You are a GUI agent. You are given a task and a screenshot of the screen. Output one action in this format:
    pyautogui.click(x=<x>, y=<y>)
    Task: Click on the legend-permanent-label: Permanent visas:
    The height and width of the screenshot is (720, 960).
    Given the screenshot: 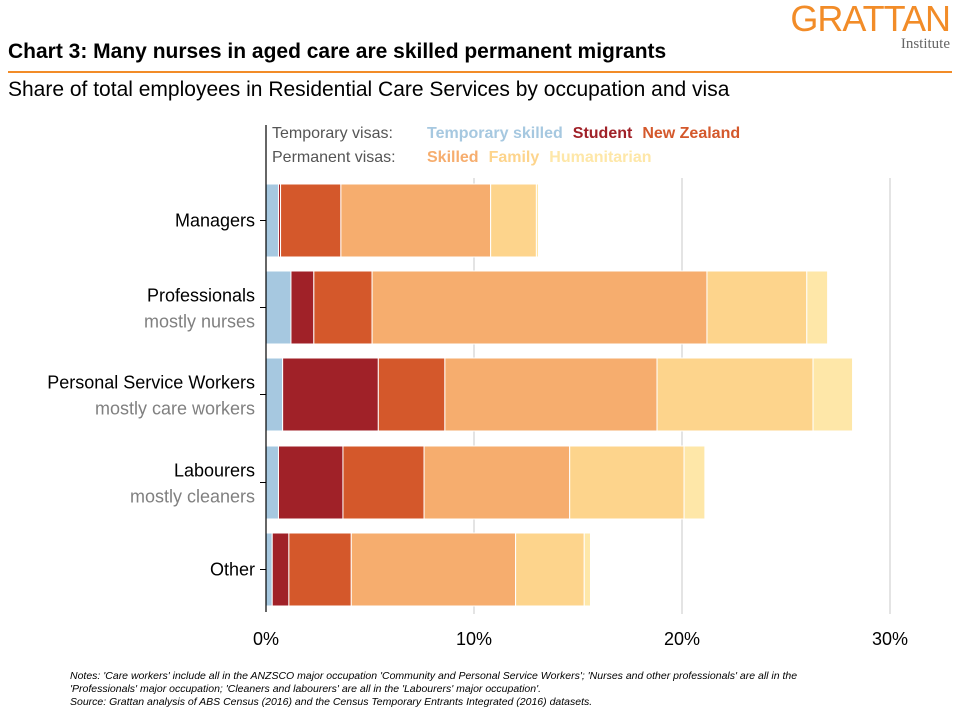 What is the action you would take?
    pyautogui.click(x=334, y=157)
    